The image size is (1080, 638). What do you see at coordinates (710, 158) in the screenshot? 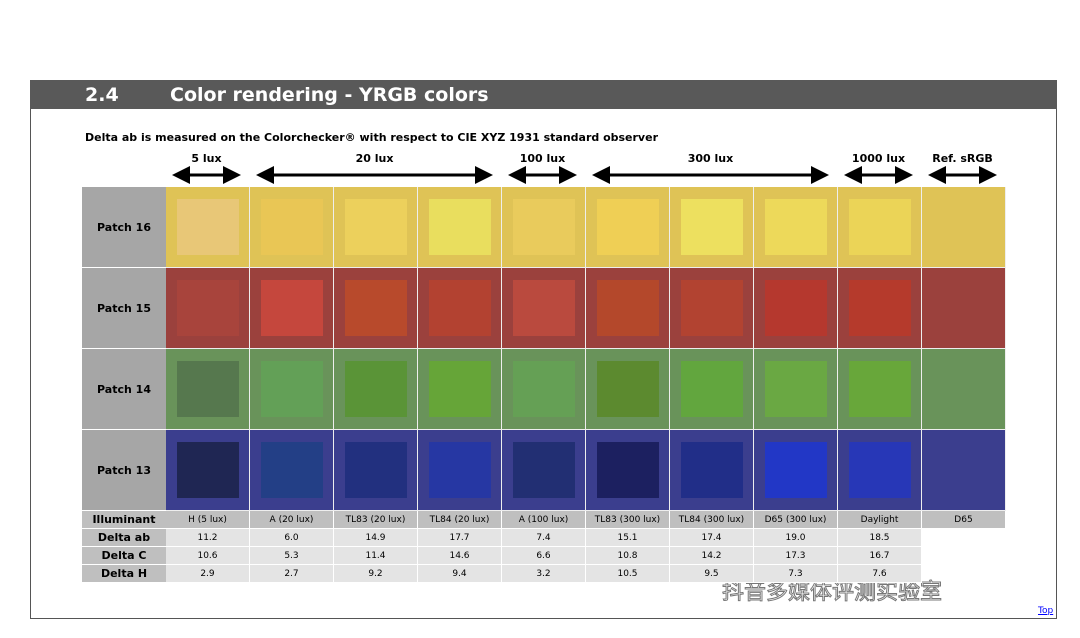
I see `group-label: 300 lux` at bounding box center [710, 158].